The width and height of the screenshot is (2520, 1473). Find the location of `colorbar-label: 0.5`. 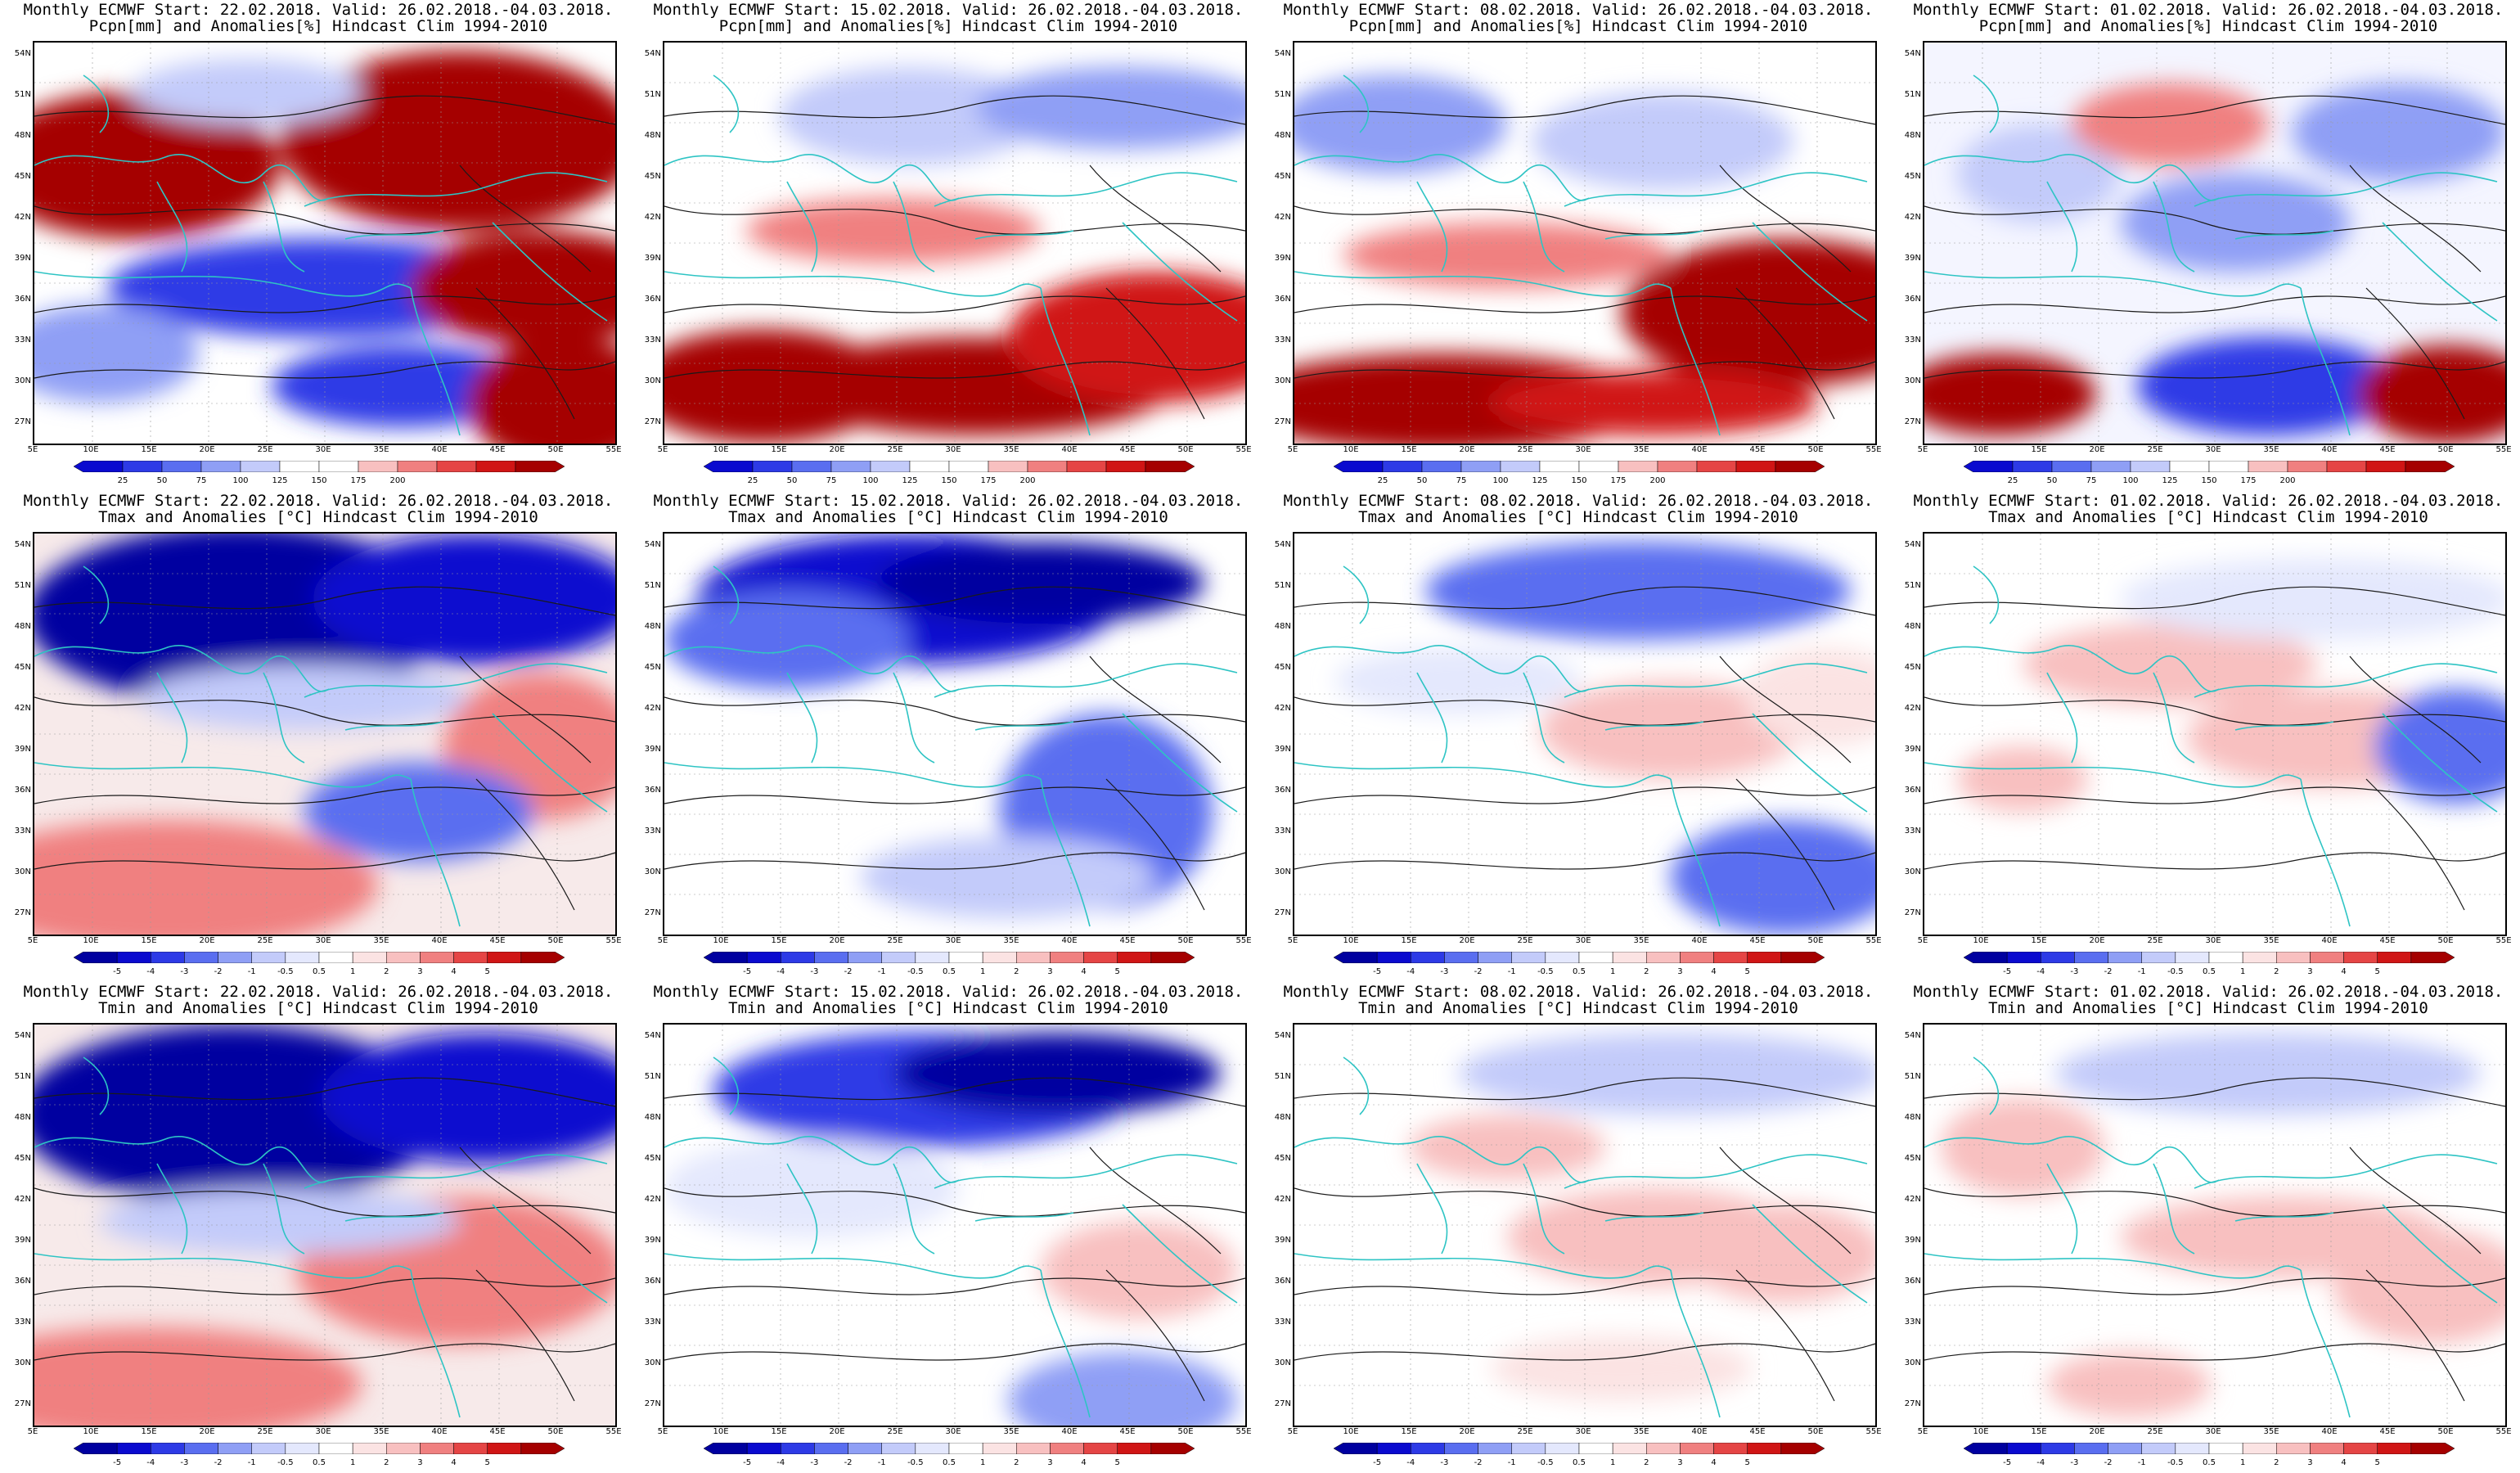

colorbar-label: 0.5 is located at coordinates (320, 1462).